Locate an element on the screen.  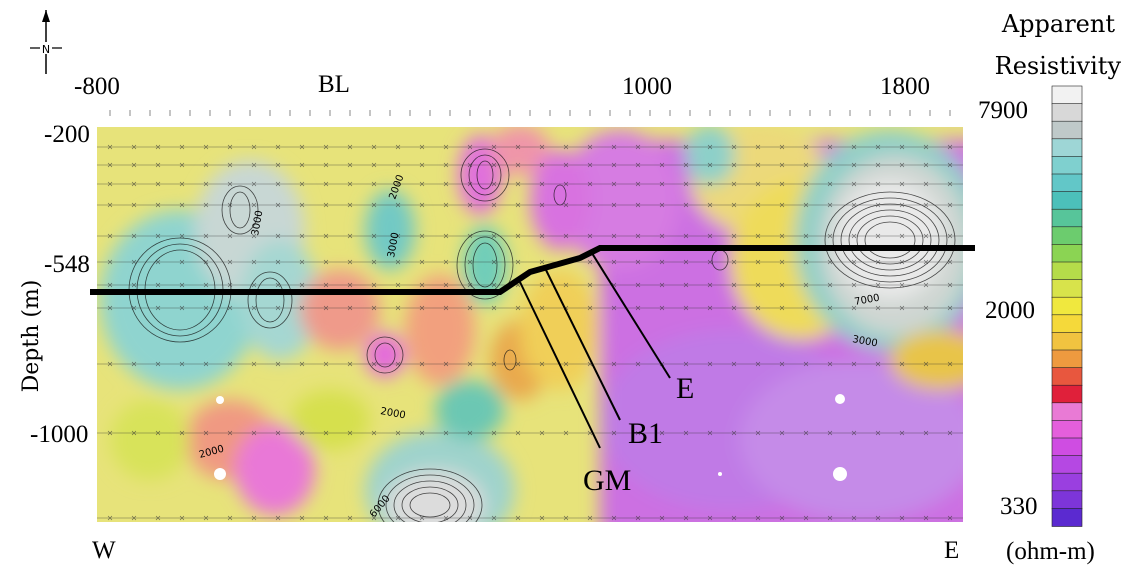
x-tick-label: 1800 is located at coordinates (905, 86).